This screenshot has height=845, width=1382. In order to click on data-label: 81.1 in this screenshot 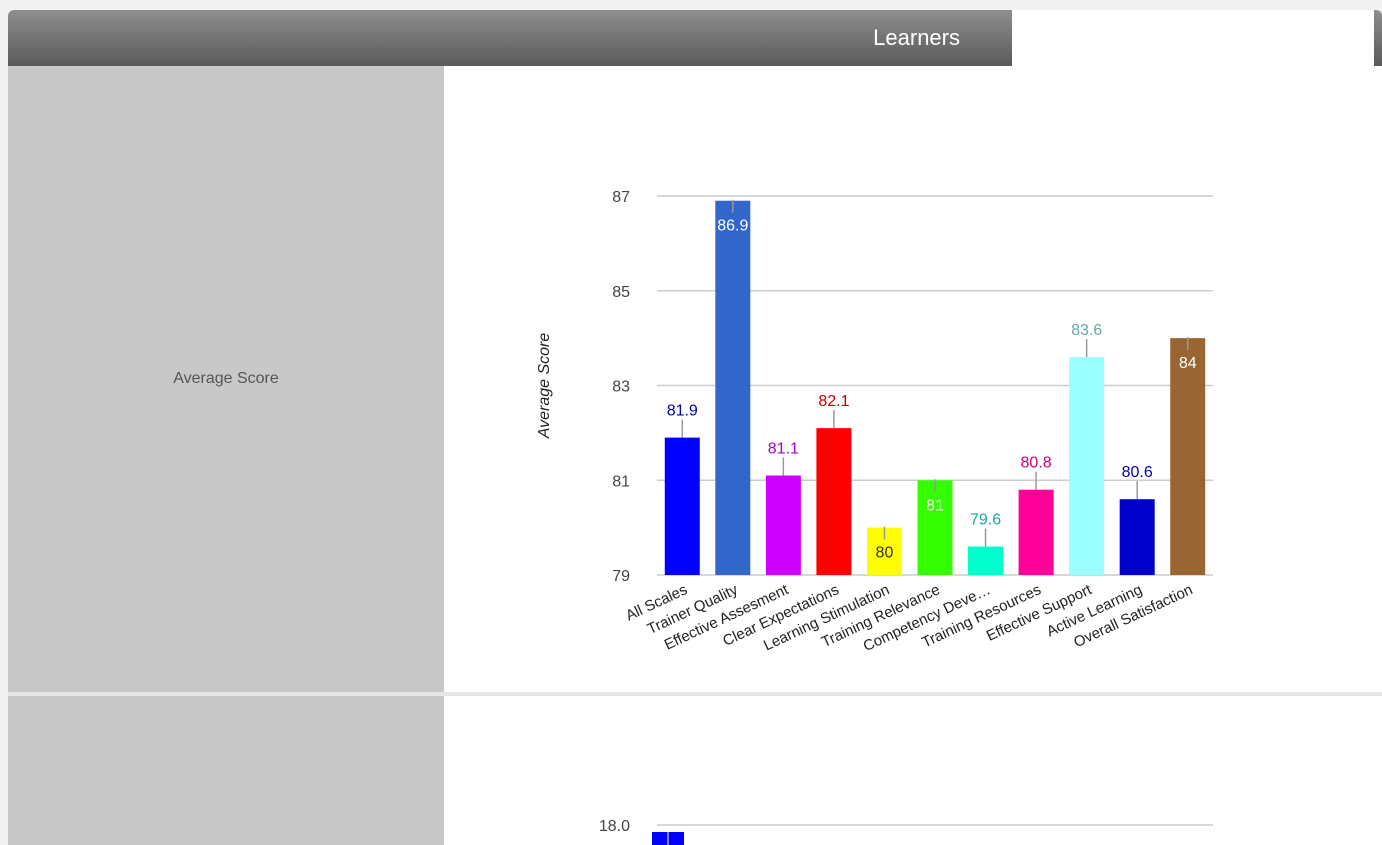, I will do `click(783, 449)`.